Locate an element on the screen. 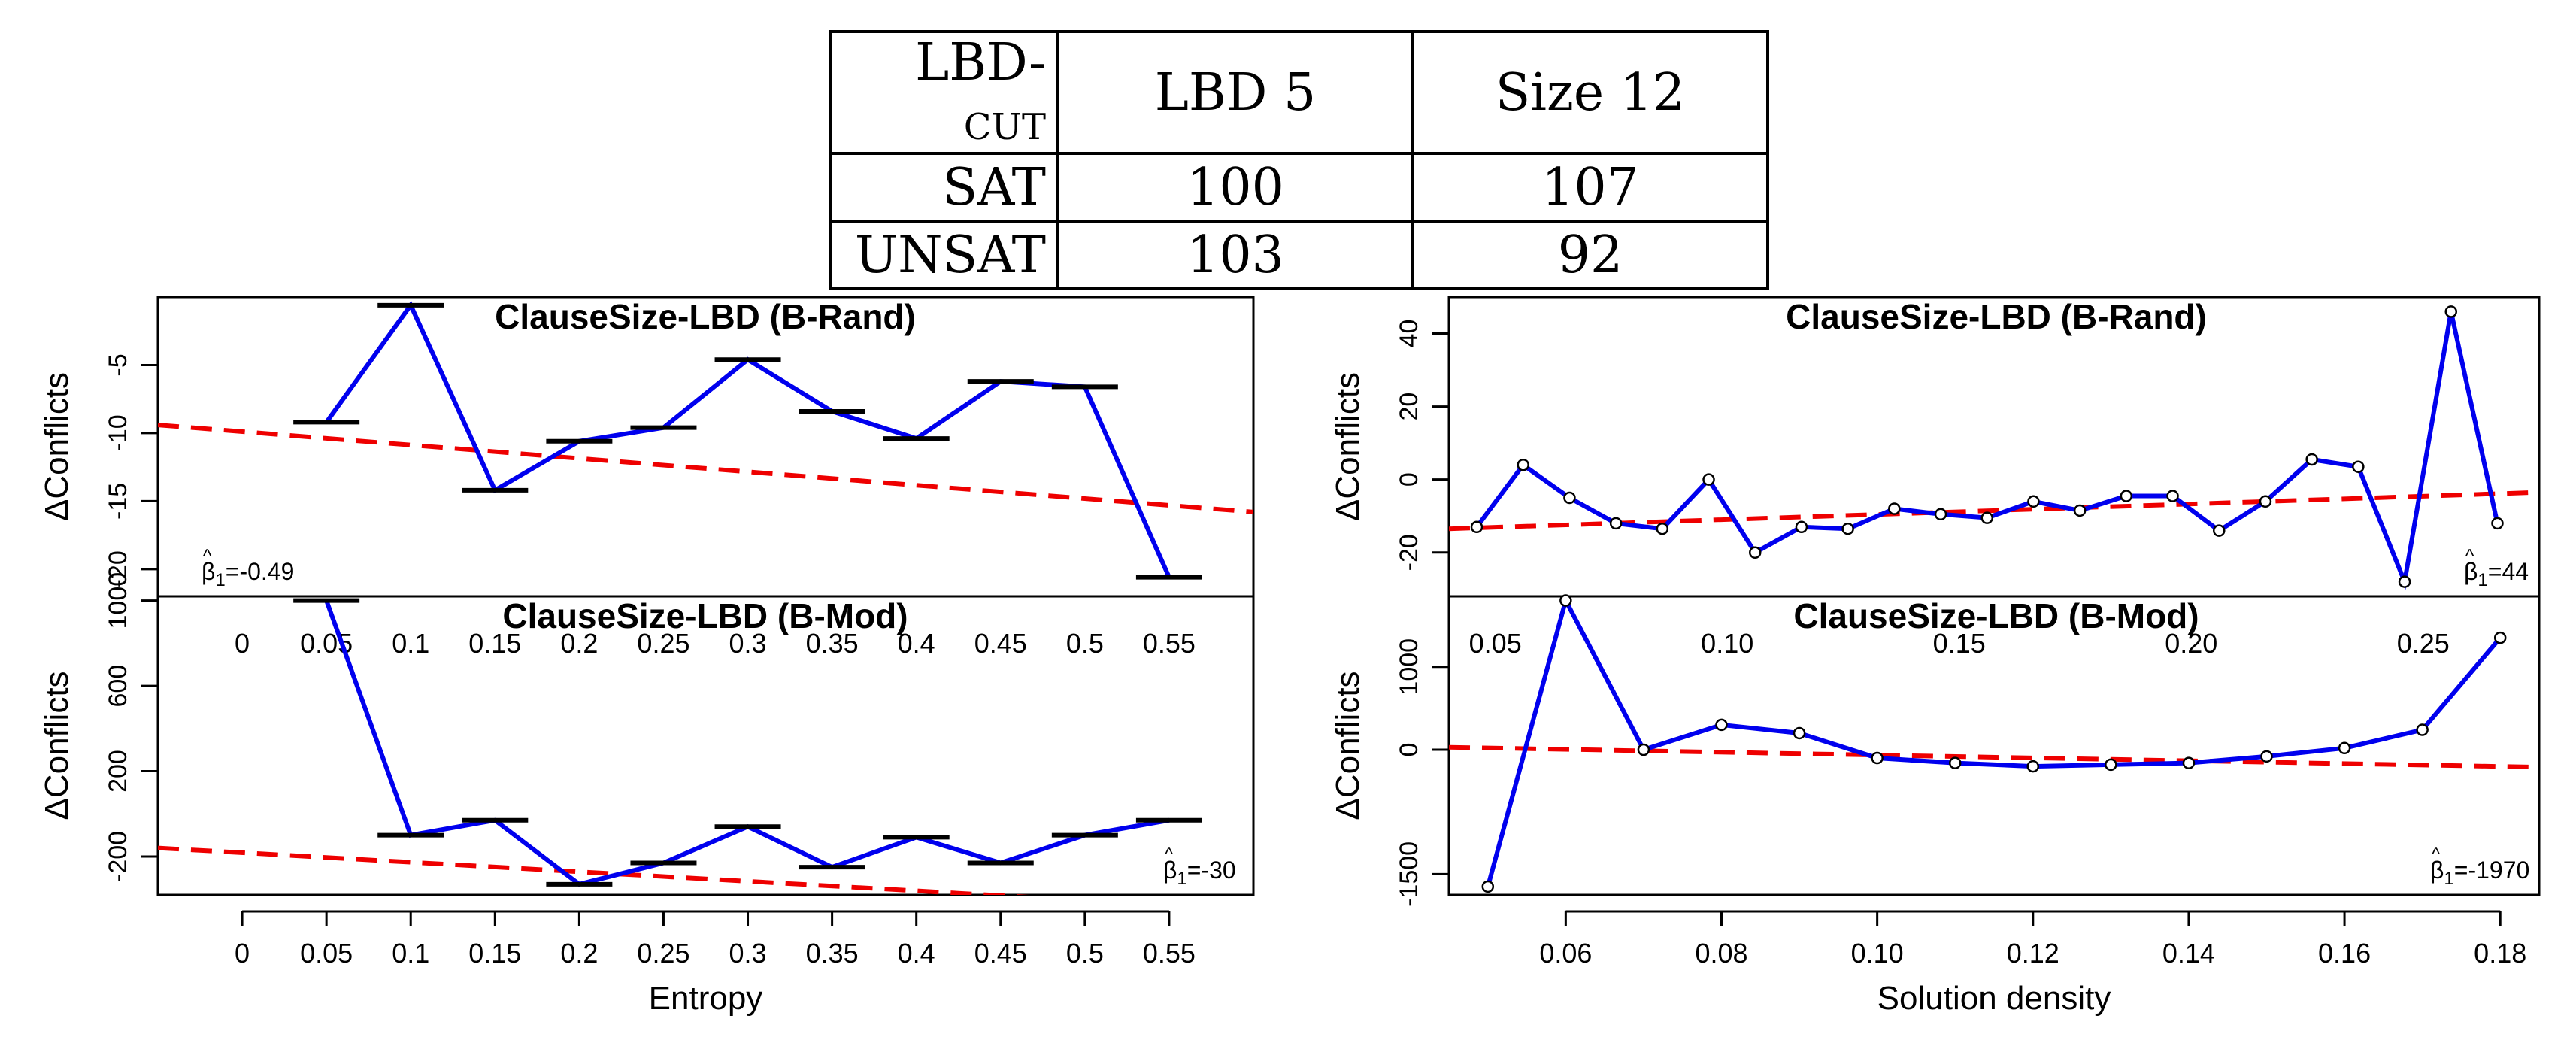  x-tick-label: 0.5 is located at coordinates (1085, 953).